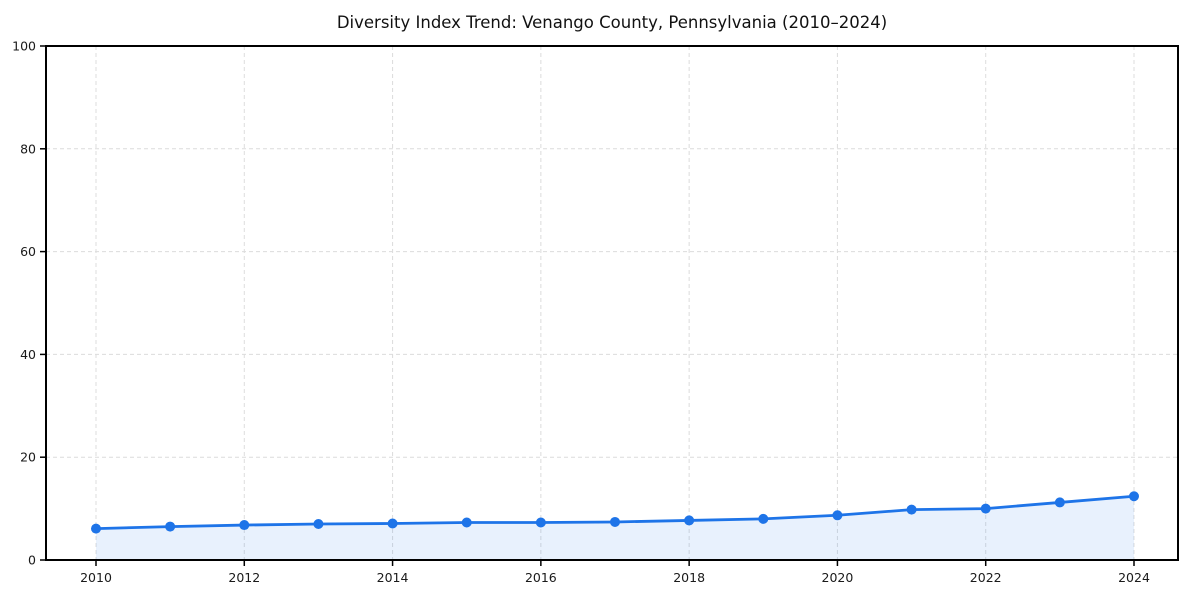 This screenshot has width=1200, height=600. Describe the element at coordinates (28, 354) in the screenshot. I see `y-tick-label: 40` at that location.